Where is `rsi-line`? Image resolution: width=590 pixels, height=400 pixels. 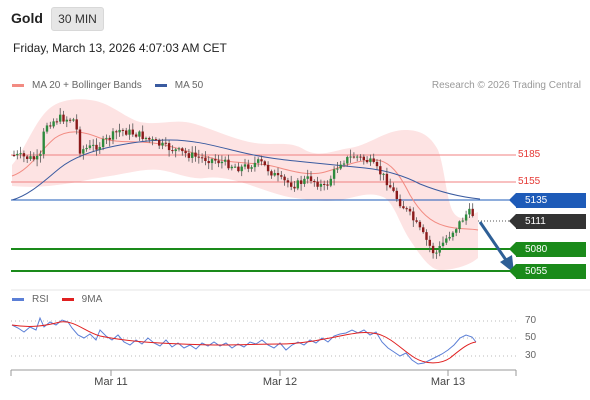
rsi-line is located at coordinates (244, 340).